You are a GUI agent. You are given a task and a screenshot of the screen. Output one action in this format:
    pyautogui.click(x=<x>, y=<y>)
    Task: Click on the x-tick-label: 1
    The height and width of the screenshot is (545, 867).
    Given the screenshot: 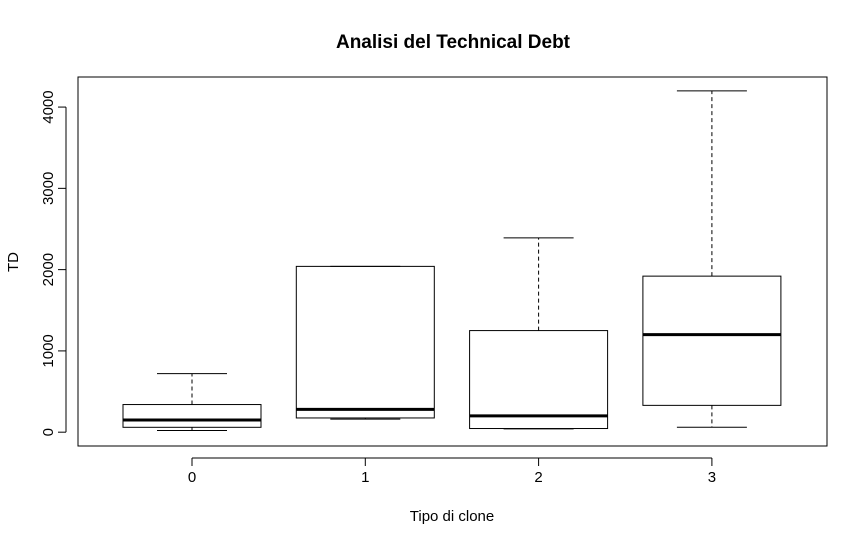 What is the action you would take?
    pyautogui.click(x=365, y=477)
    